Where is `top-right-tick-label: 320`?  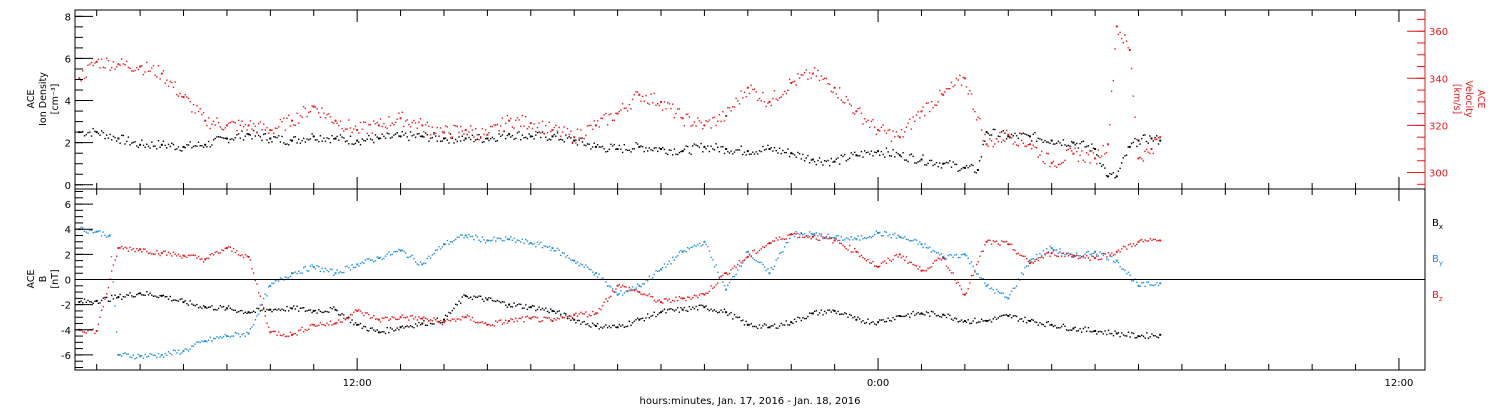 top-right-tick-label: 320 is located at coordinates (1438, 126).